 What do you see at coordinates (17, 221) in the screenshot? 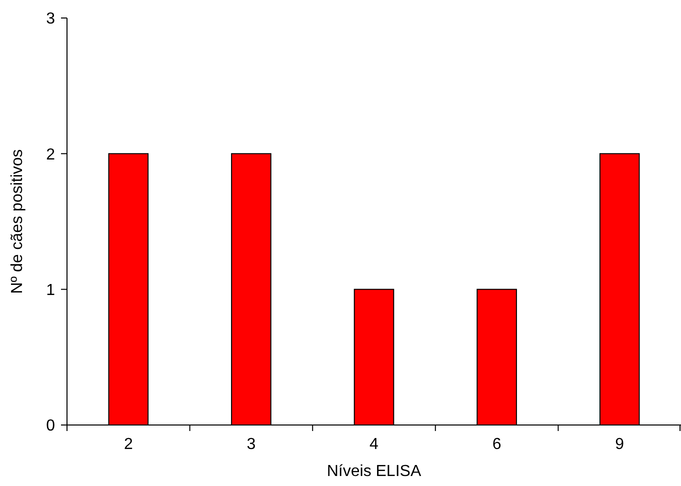
I see `y-axis-title: Nº de cães positivos` at bounding box center [17, 221].